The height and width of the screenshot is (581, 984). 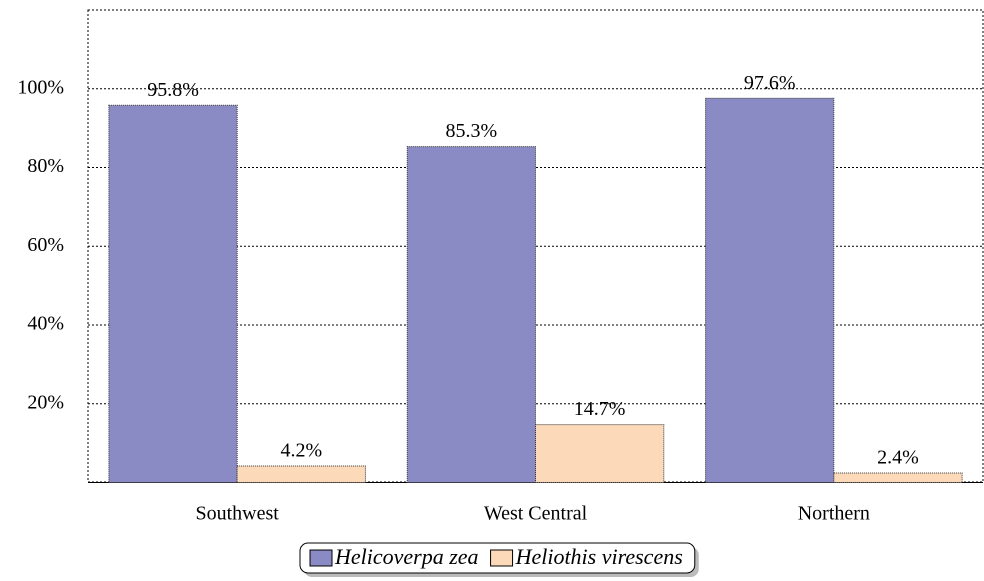 I want to click on legend-label: Heliothis virescens, so click(x=599, y=556).